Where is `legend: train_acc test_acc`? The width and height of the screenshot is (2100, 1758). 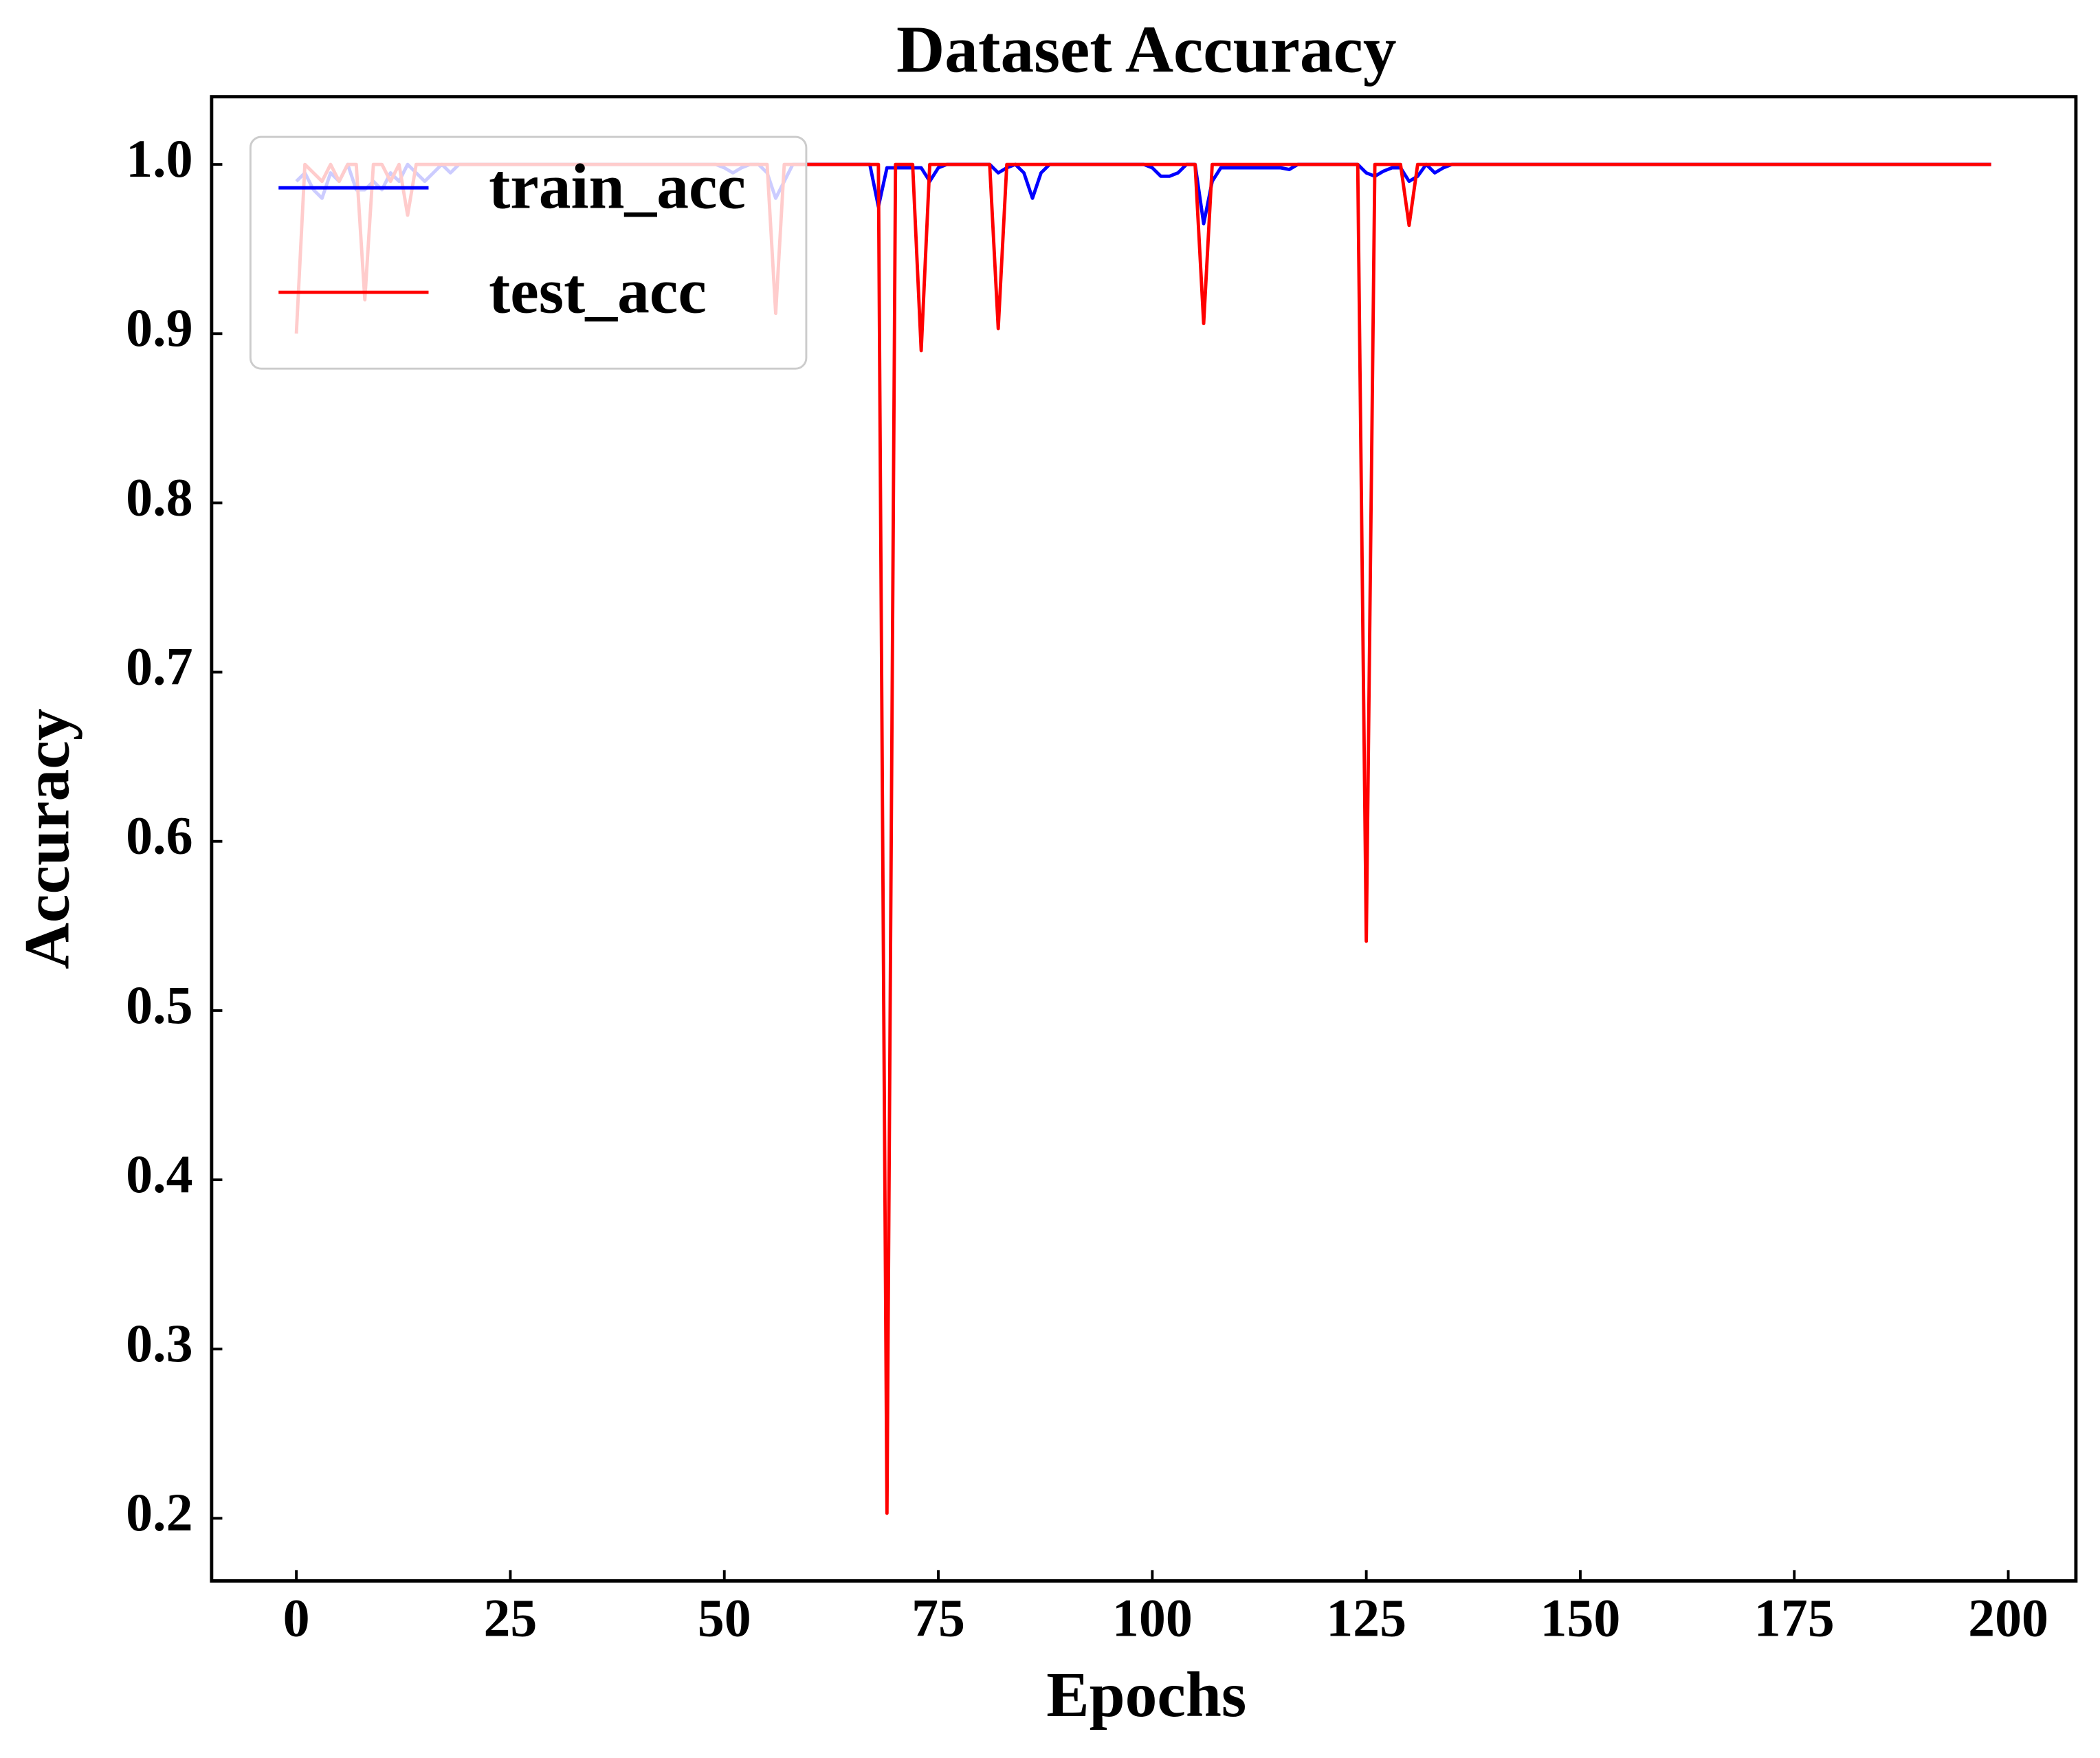 legend: train_acc test_acc is located at coordinates (528, 252).